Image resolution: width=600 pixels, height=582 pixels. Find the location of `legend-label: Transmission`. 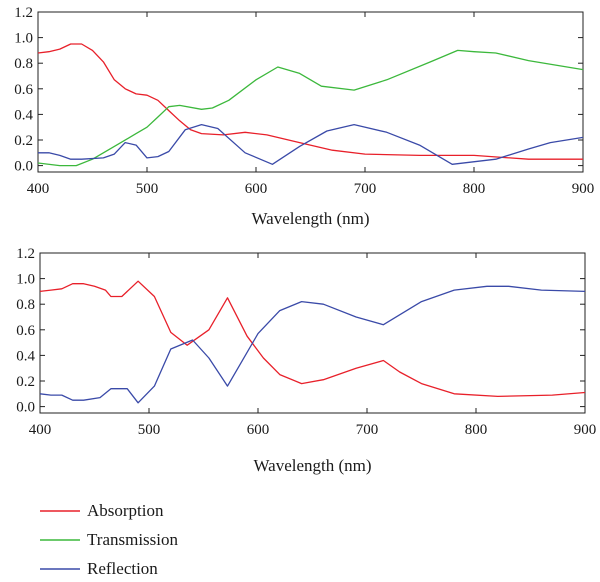

legend-label: Transmission is located at coordinates (133, 539).